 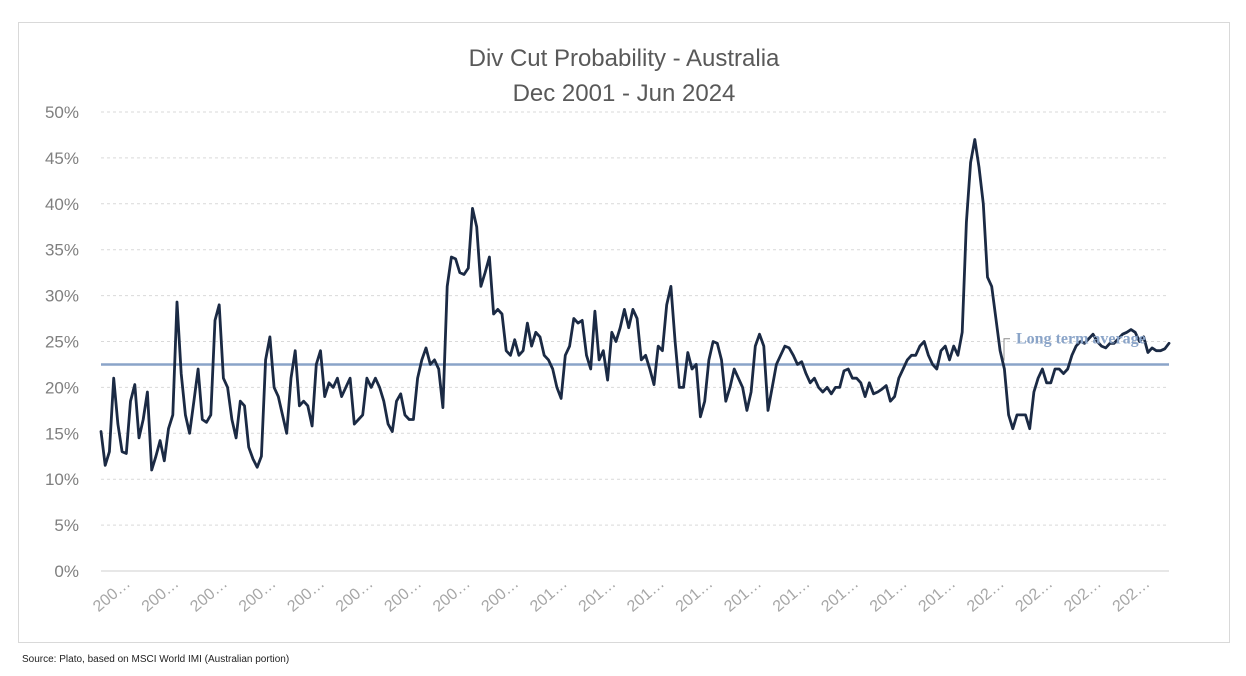 What do you see at coordinates (66, 525) in the screenshot?
I see `y-tick-label: 5%` at bounding box center [66, 525].